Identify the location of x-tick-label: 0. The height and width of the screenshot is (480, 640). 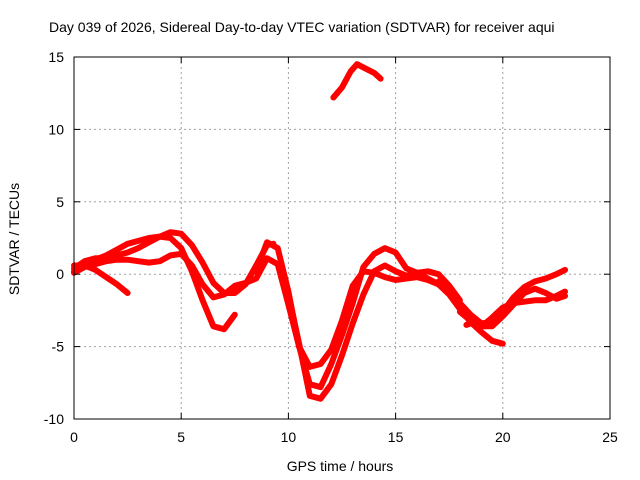
(74, 437).